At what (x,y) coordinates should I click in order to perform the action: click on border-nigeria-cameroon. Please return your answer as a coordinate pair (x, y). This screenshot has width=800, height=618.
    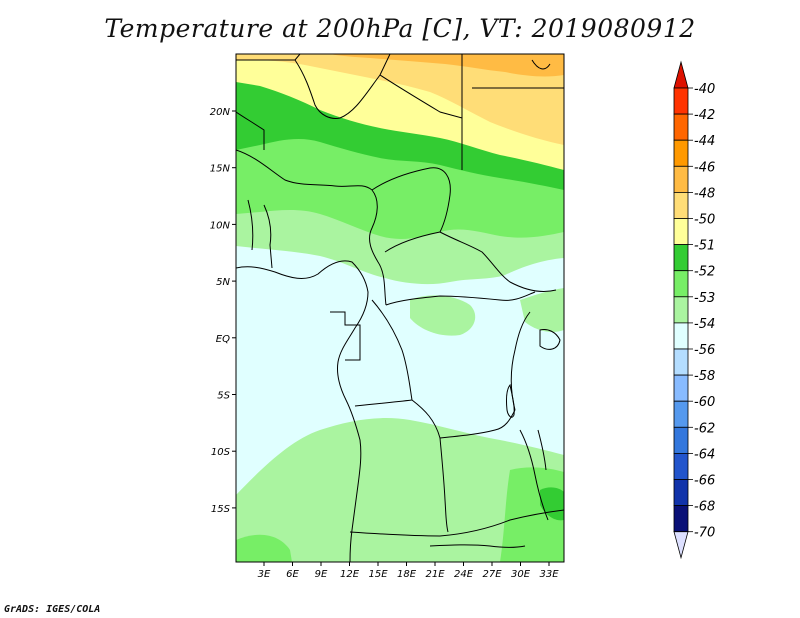
    Looking at the image, I should click on (378, 247).